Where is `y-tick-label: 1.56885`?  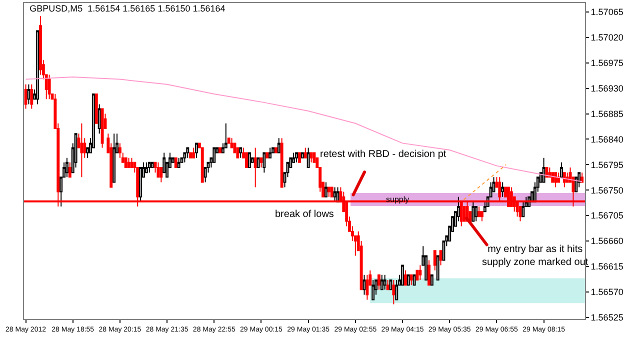 y-tick-label: 1.56885 is located at coordinates (607, 113).